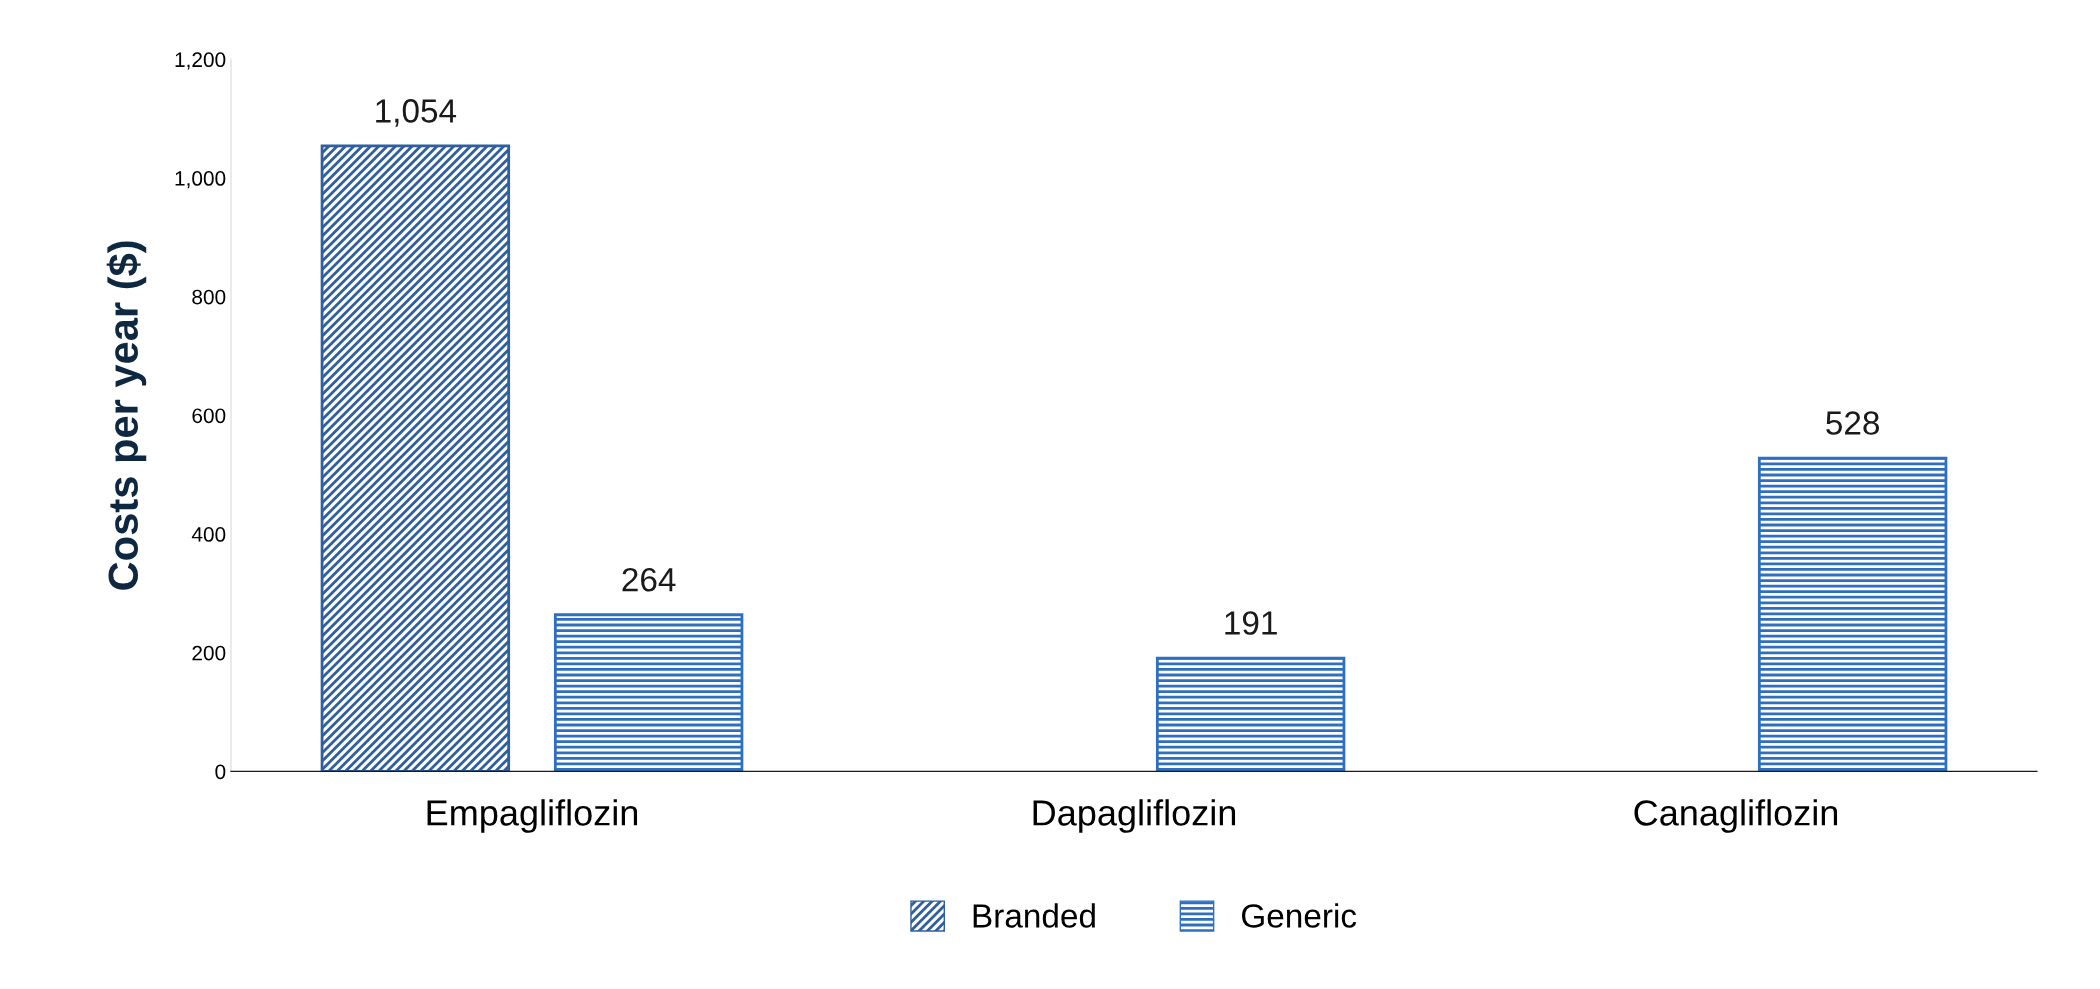  I want to click on y-tick-label: 200, so click(209, 653).